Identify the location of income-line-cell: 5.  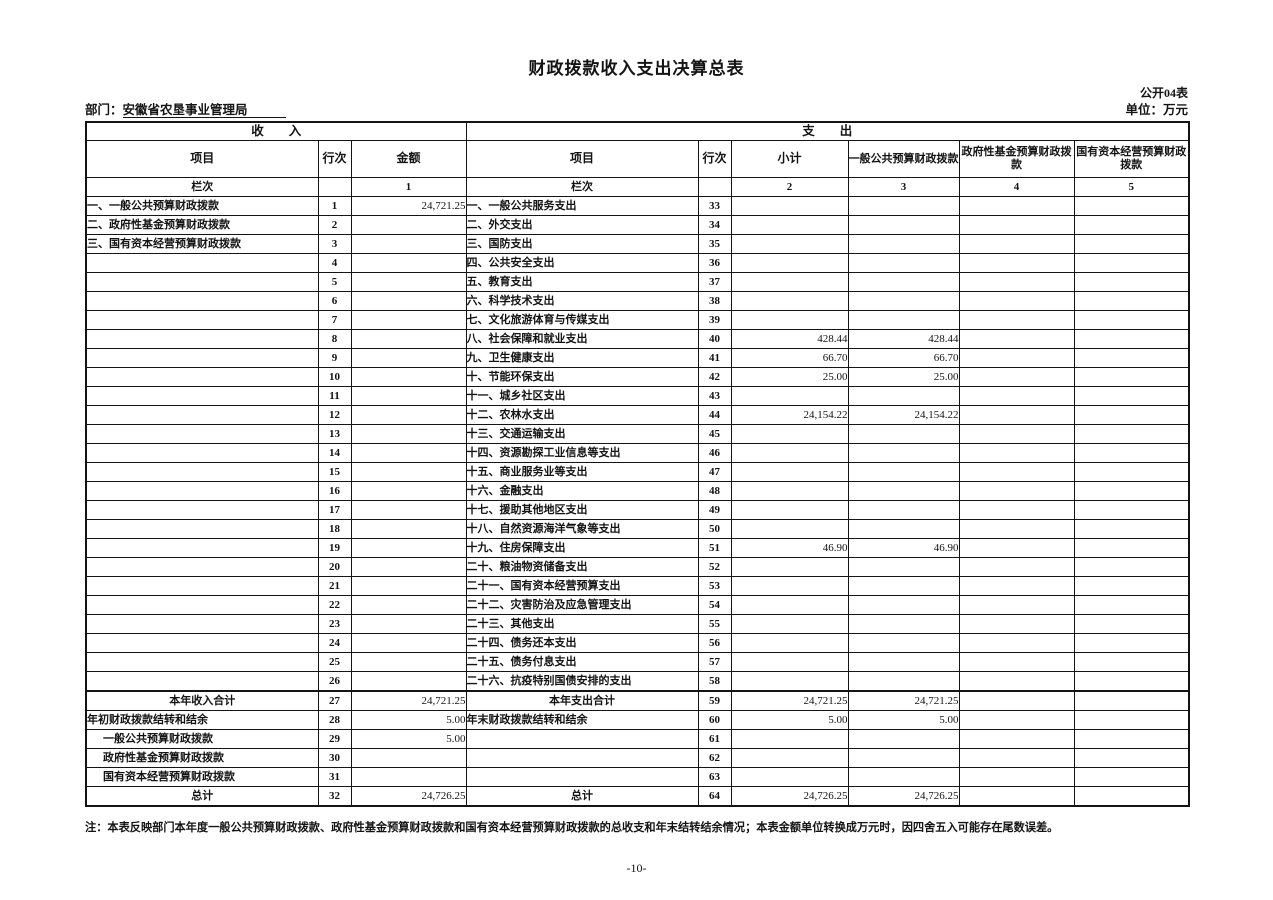
(334, 282).